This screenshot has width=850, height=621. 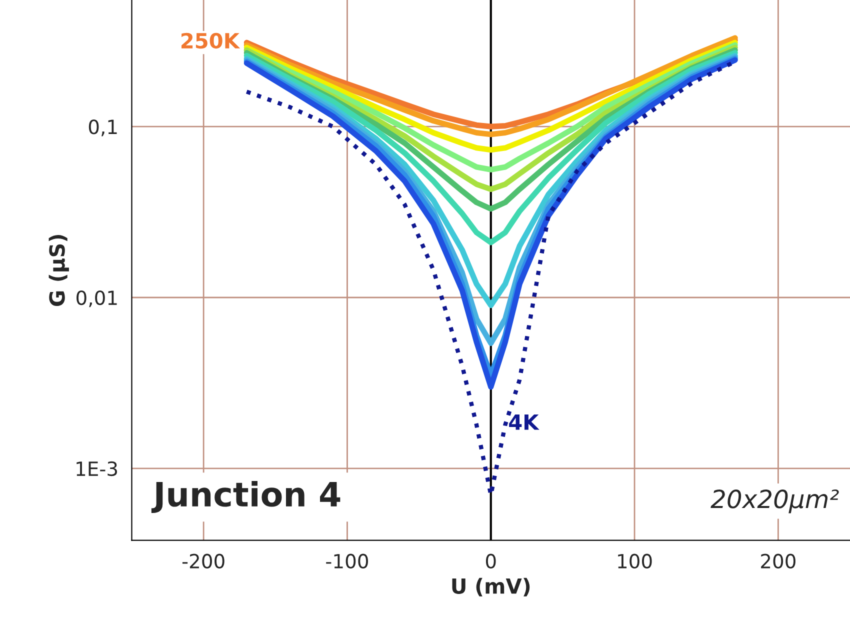 I want to click on y-axis-title: G (µS), so click(x=58, y=270).